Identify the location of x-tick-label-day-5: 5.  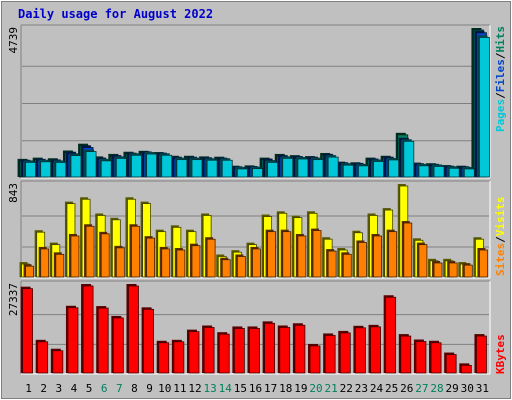
(89, 388).